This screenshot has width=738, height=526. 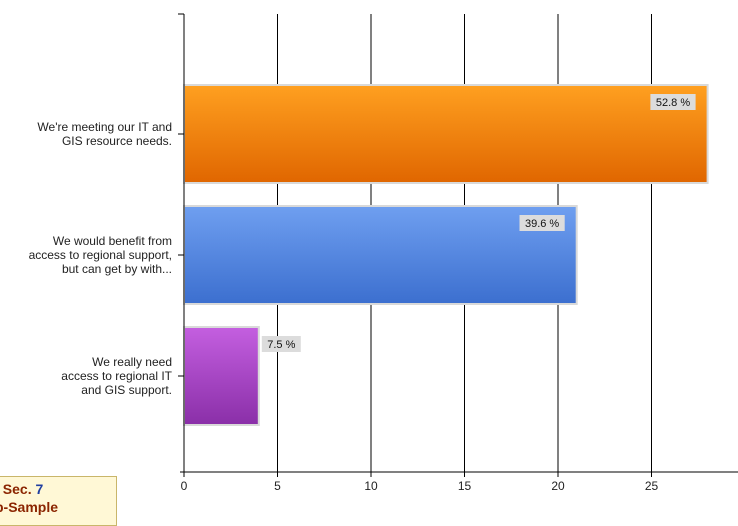 I want to click on x-tick-label: 25, so click(x=652, y=486).